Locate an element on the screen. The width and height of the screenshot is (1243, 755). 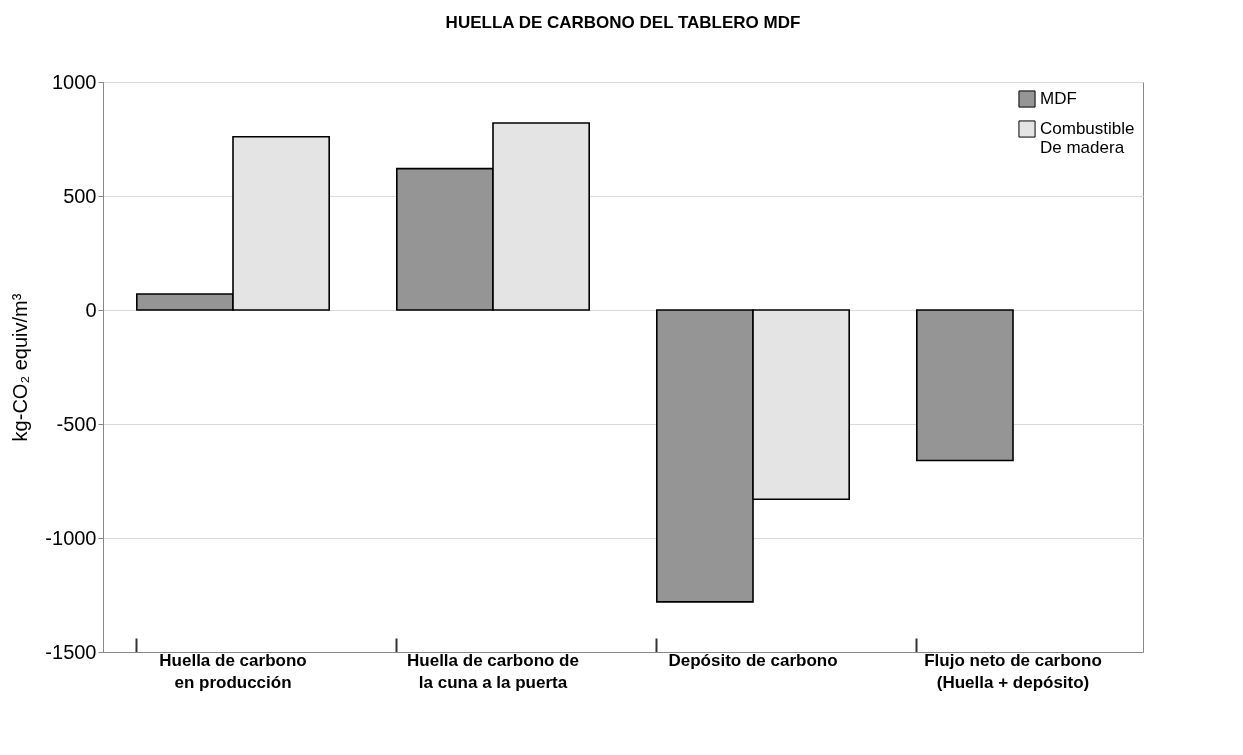
y-tick-label: 1000 is located at coordinates (74, 81).